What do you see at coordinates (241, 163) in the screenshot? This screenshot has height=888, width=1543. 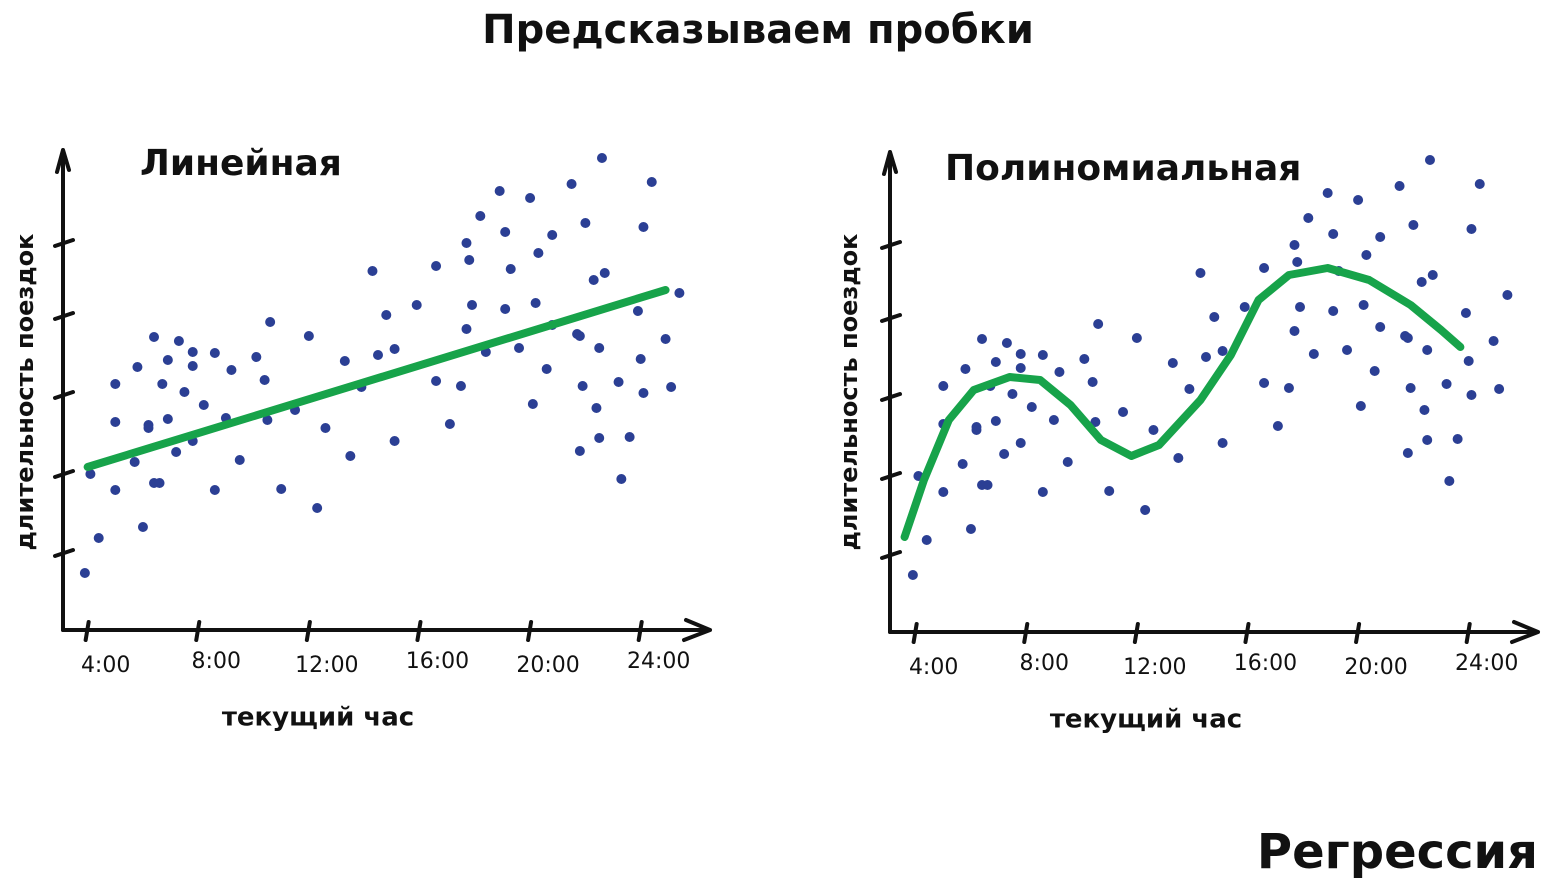 I see `chart-title: Линейная` at bounding box center [241, 163].